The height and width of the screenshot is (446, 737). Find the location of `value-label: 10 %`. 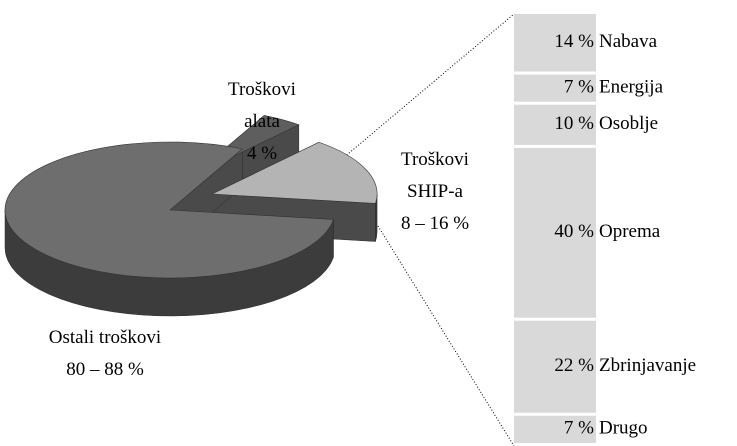

value-label: 10 % is located at coordinates (574, 123).